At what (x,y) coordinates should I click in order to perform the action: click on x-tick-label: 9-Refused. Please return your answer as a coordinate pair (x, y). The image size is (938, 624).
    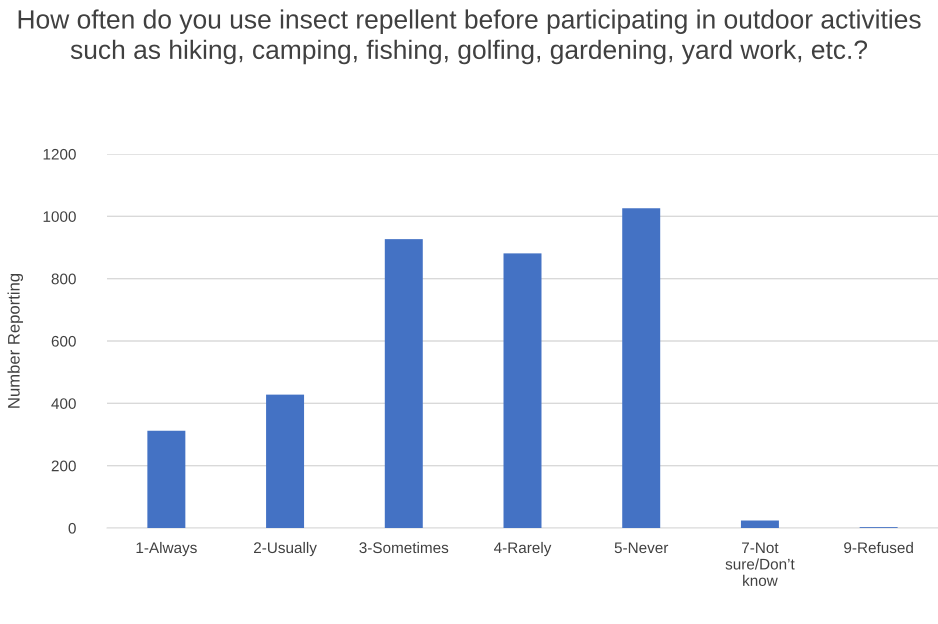
    Looking at the image, I should click on (878, 548).